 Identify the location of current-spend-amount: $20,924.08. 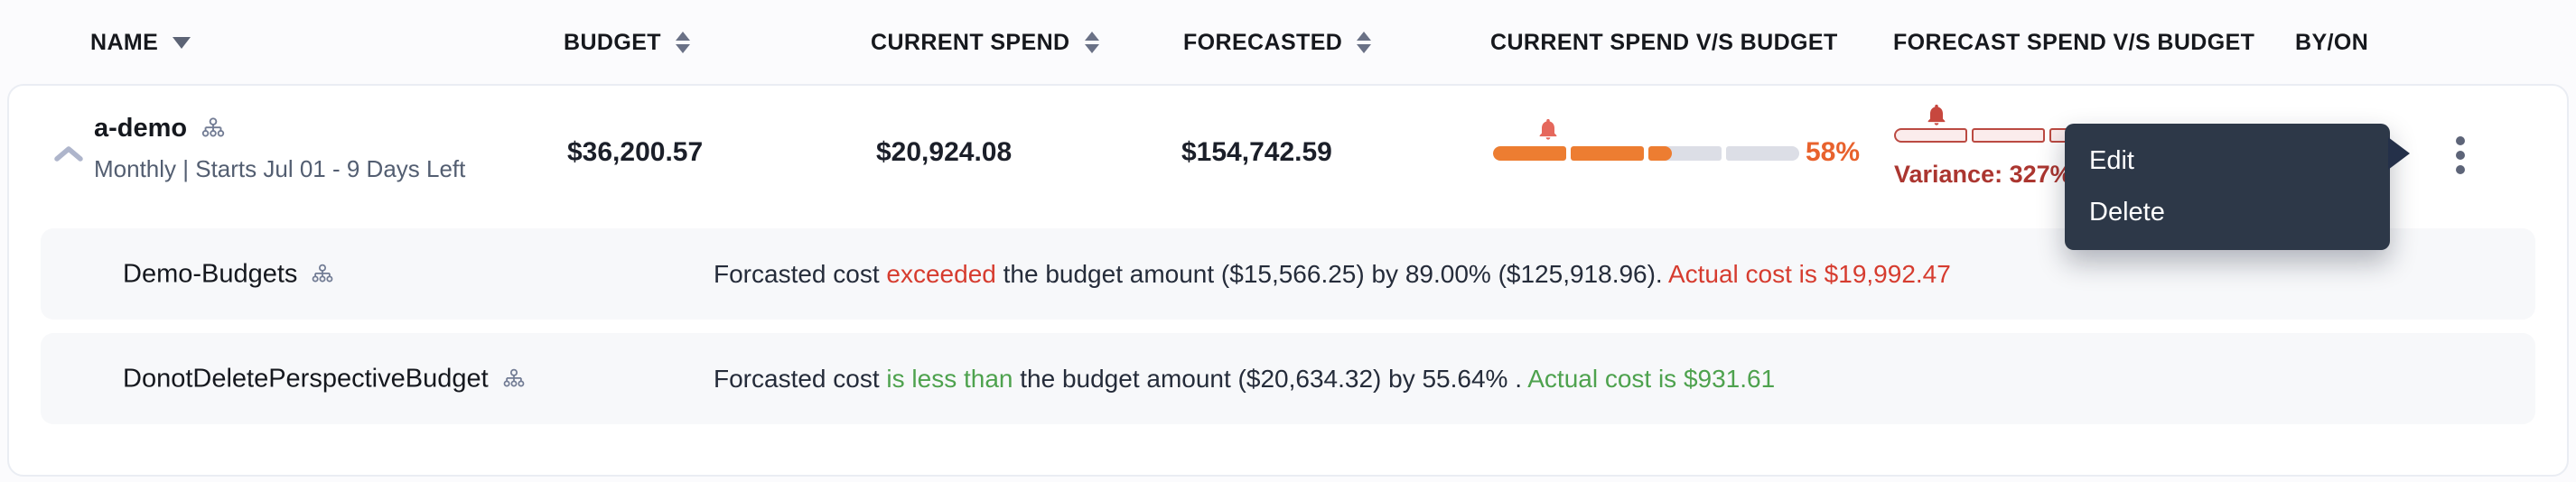
(945, 152).